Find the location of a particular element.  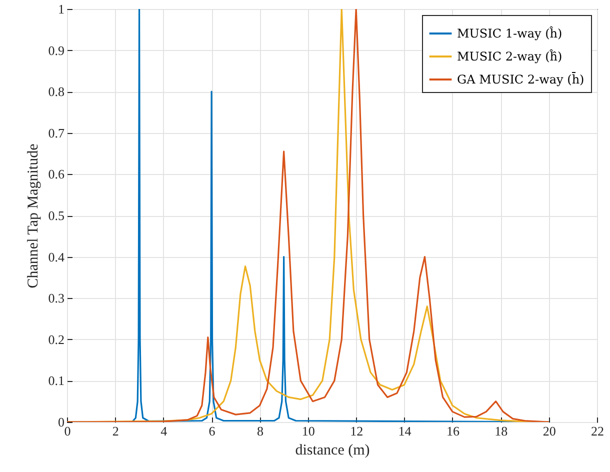

y-tick-label: 0.3 is located at coordinates (56, 298).